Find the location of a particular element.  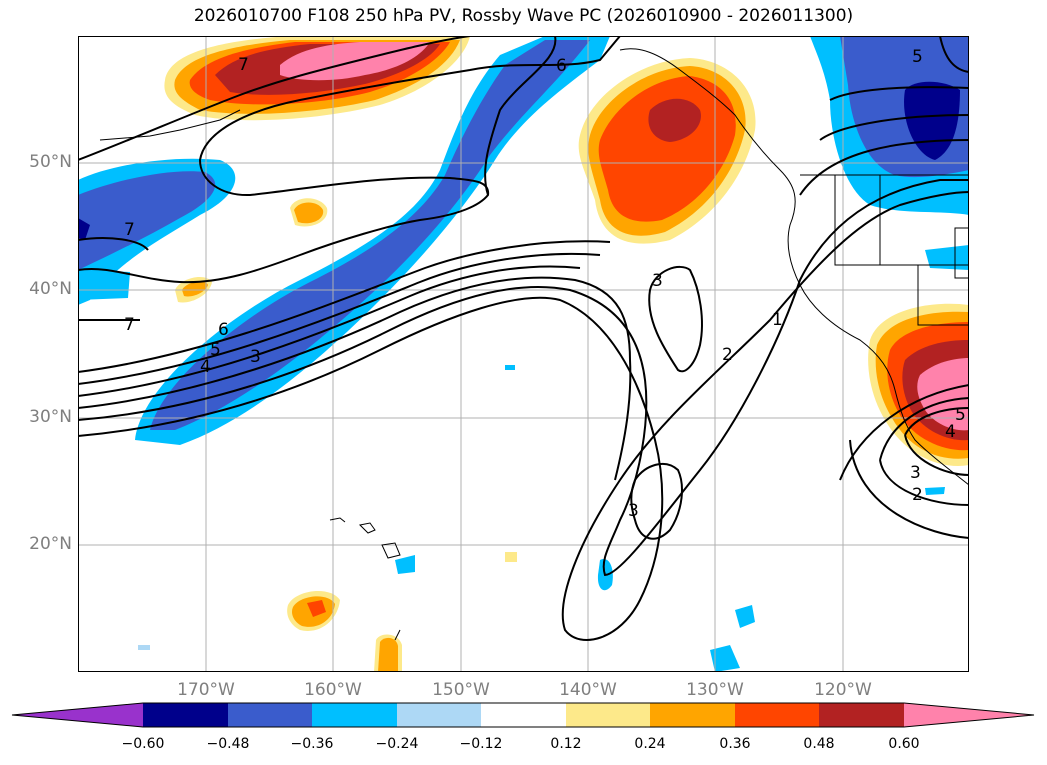

colorbar-tick-label: 0.60 is located at coordinates (904, 744).